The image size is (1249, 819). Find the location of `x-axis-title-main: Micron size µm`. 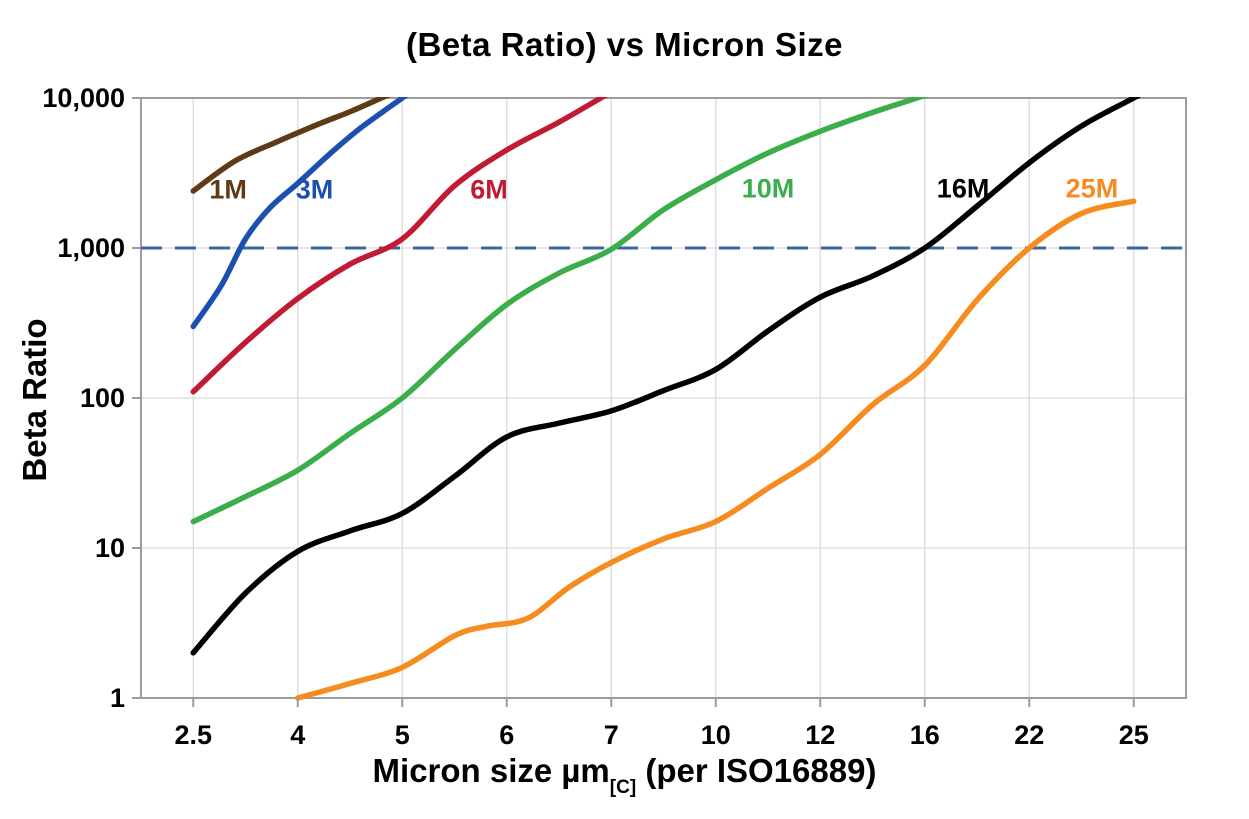

x-axis-title-main: Micron size µm is located at coordinates (491, 770).